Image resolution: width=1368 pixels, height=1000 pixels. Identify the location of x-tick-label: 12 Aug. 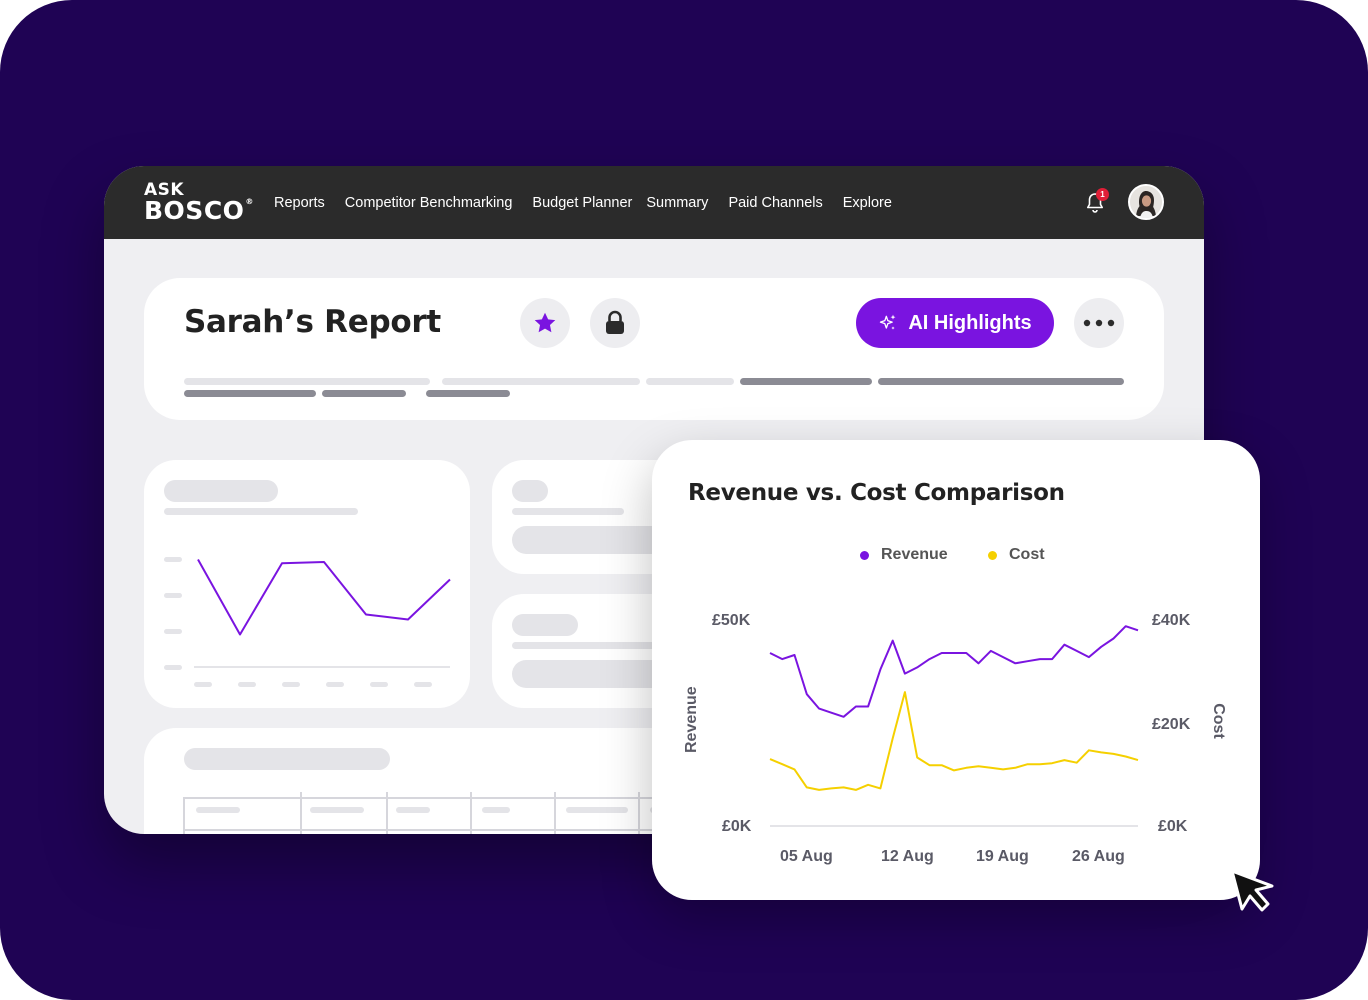
(907, 856).